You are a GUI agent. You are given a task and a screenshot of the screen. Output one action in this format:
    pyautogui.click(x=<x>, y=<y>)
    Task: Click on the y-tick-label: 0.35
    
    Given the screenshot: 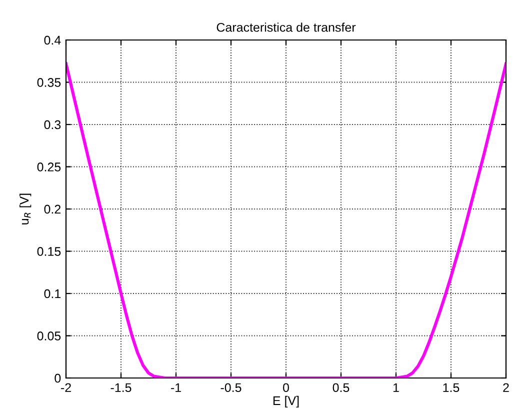 What is the action you would take?
    pyautogui.click(x=49, y=82)
    